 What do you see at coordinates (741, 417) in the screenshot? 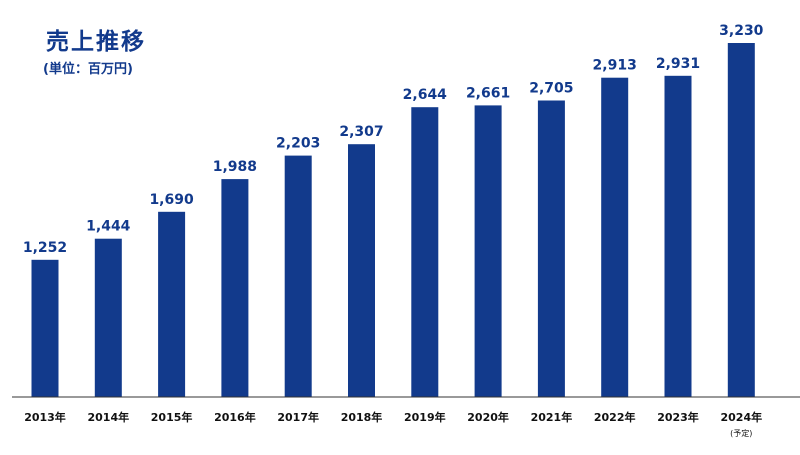
I see `x-tick-label-11: 2024年` at bounding box center [741, 417].